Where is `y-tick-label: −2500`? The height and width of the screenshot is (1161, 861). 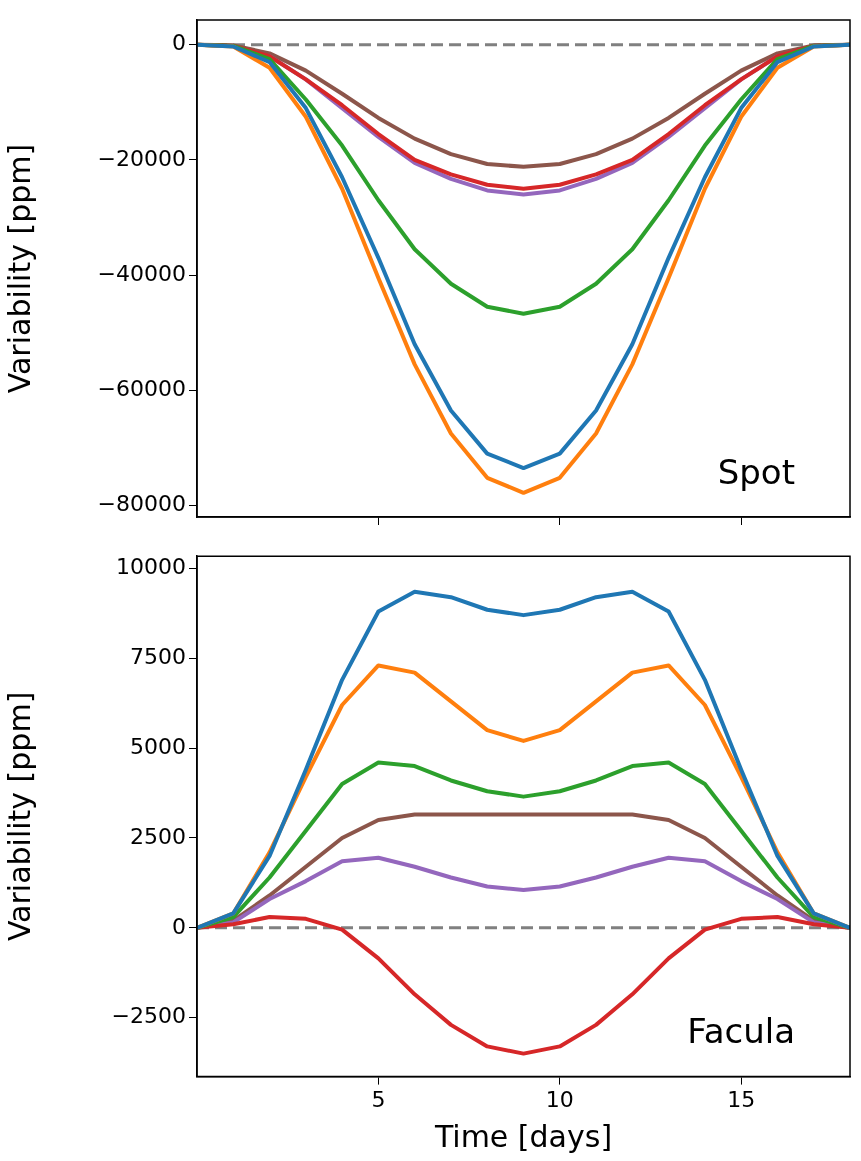
y-tick-label: −2500 is located at coordinates (148, 1016).